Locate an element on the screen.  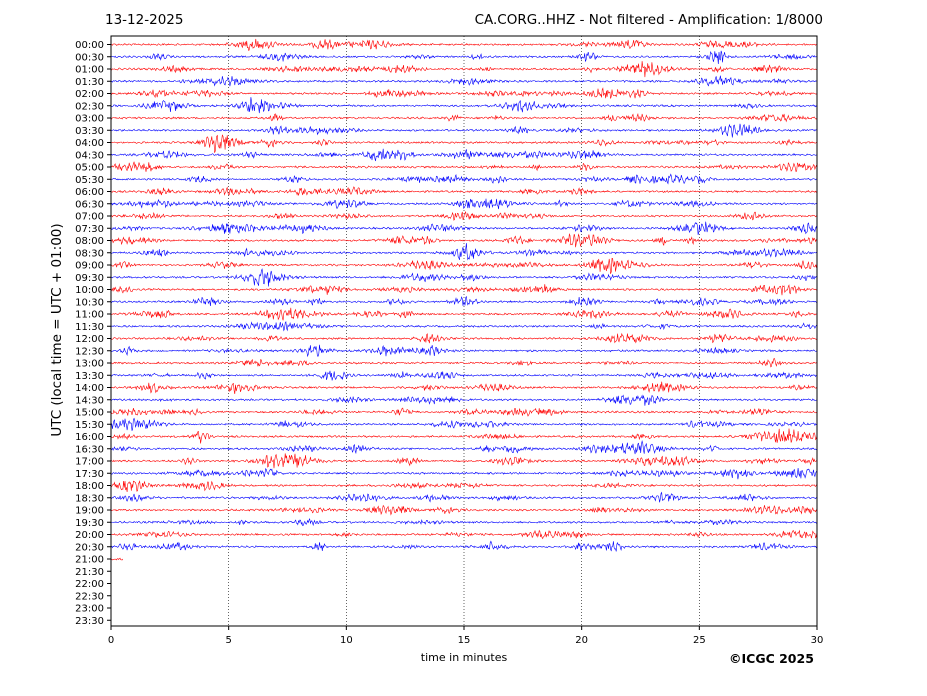
y-tick-label: 23:30 is located at coordinates (89, 621).